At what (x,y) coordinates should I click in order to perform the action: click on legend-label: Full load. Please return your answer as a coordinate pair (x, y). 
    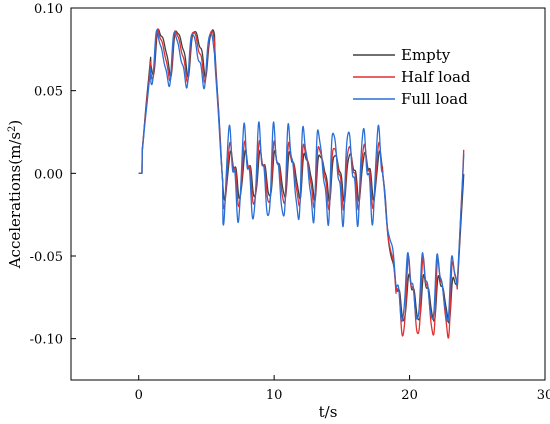
    Looking at the image, I should click on (434, 99).